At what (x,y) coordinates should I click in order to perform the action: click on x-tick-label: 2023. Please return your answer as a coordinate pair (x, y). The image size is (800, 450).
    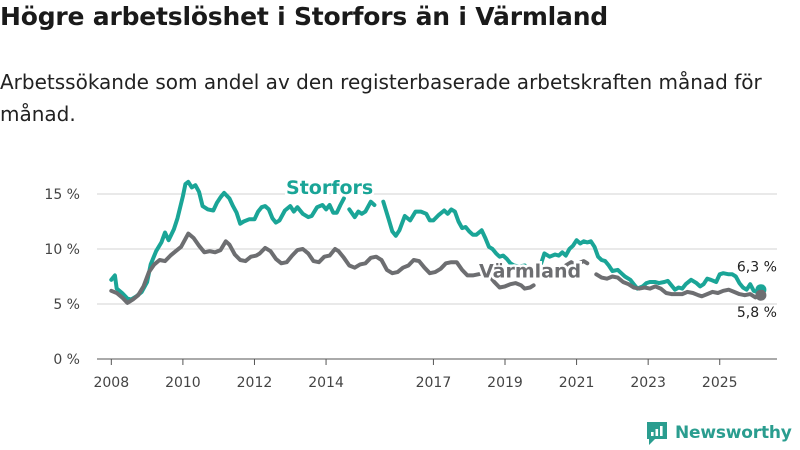
    Looking at the image, I should click on (648, 383).